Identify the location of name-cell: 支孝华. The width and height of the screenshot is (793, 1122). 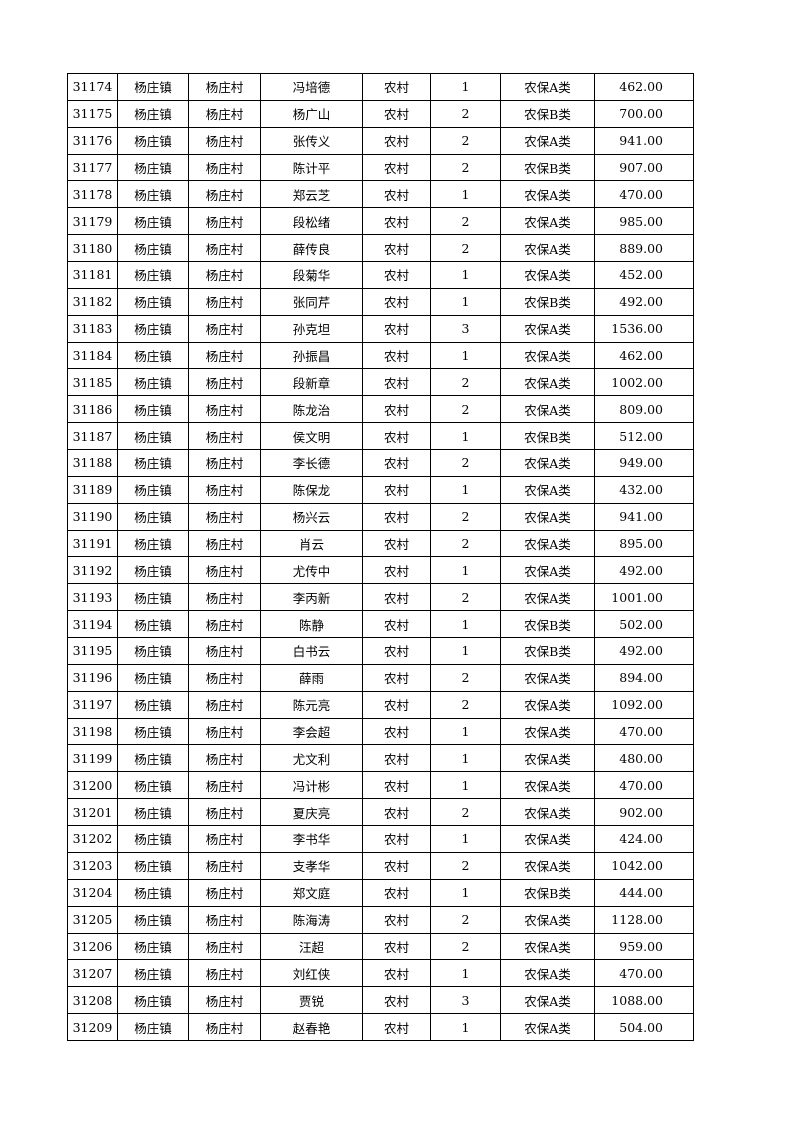
(311, 865).